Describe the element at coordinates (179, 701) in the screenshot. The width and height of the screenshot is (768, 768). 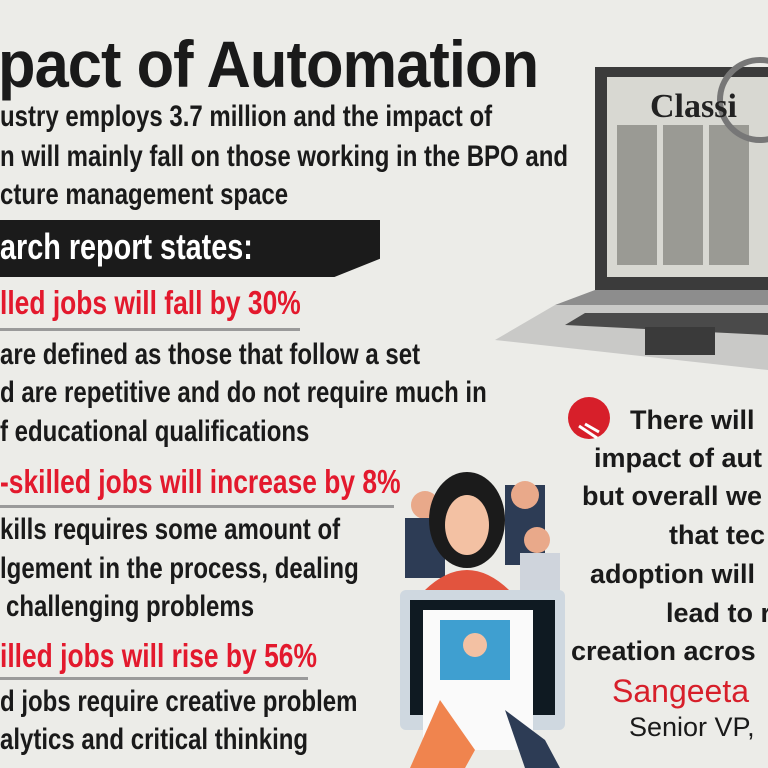
I see `finding-body: d jobs require creative problem` at that location.